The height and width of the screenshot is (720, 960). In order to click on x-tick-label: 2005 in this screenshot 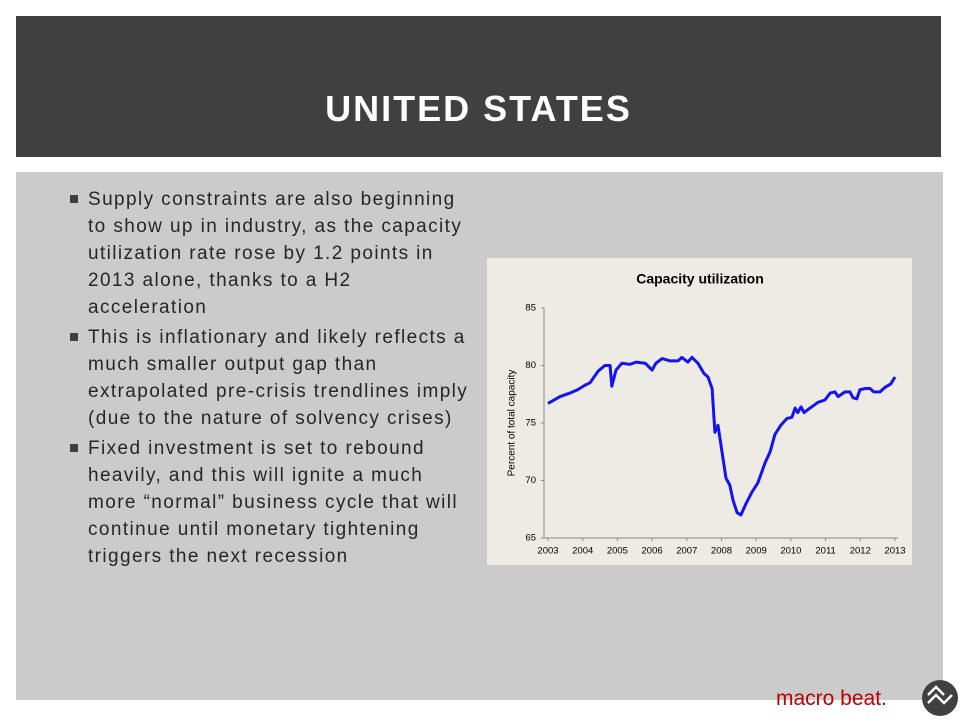, I will do `click(617, 551)`.